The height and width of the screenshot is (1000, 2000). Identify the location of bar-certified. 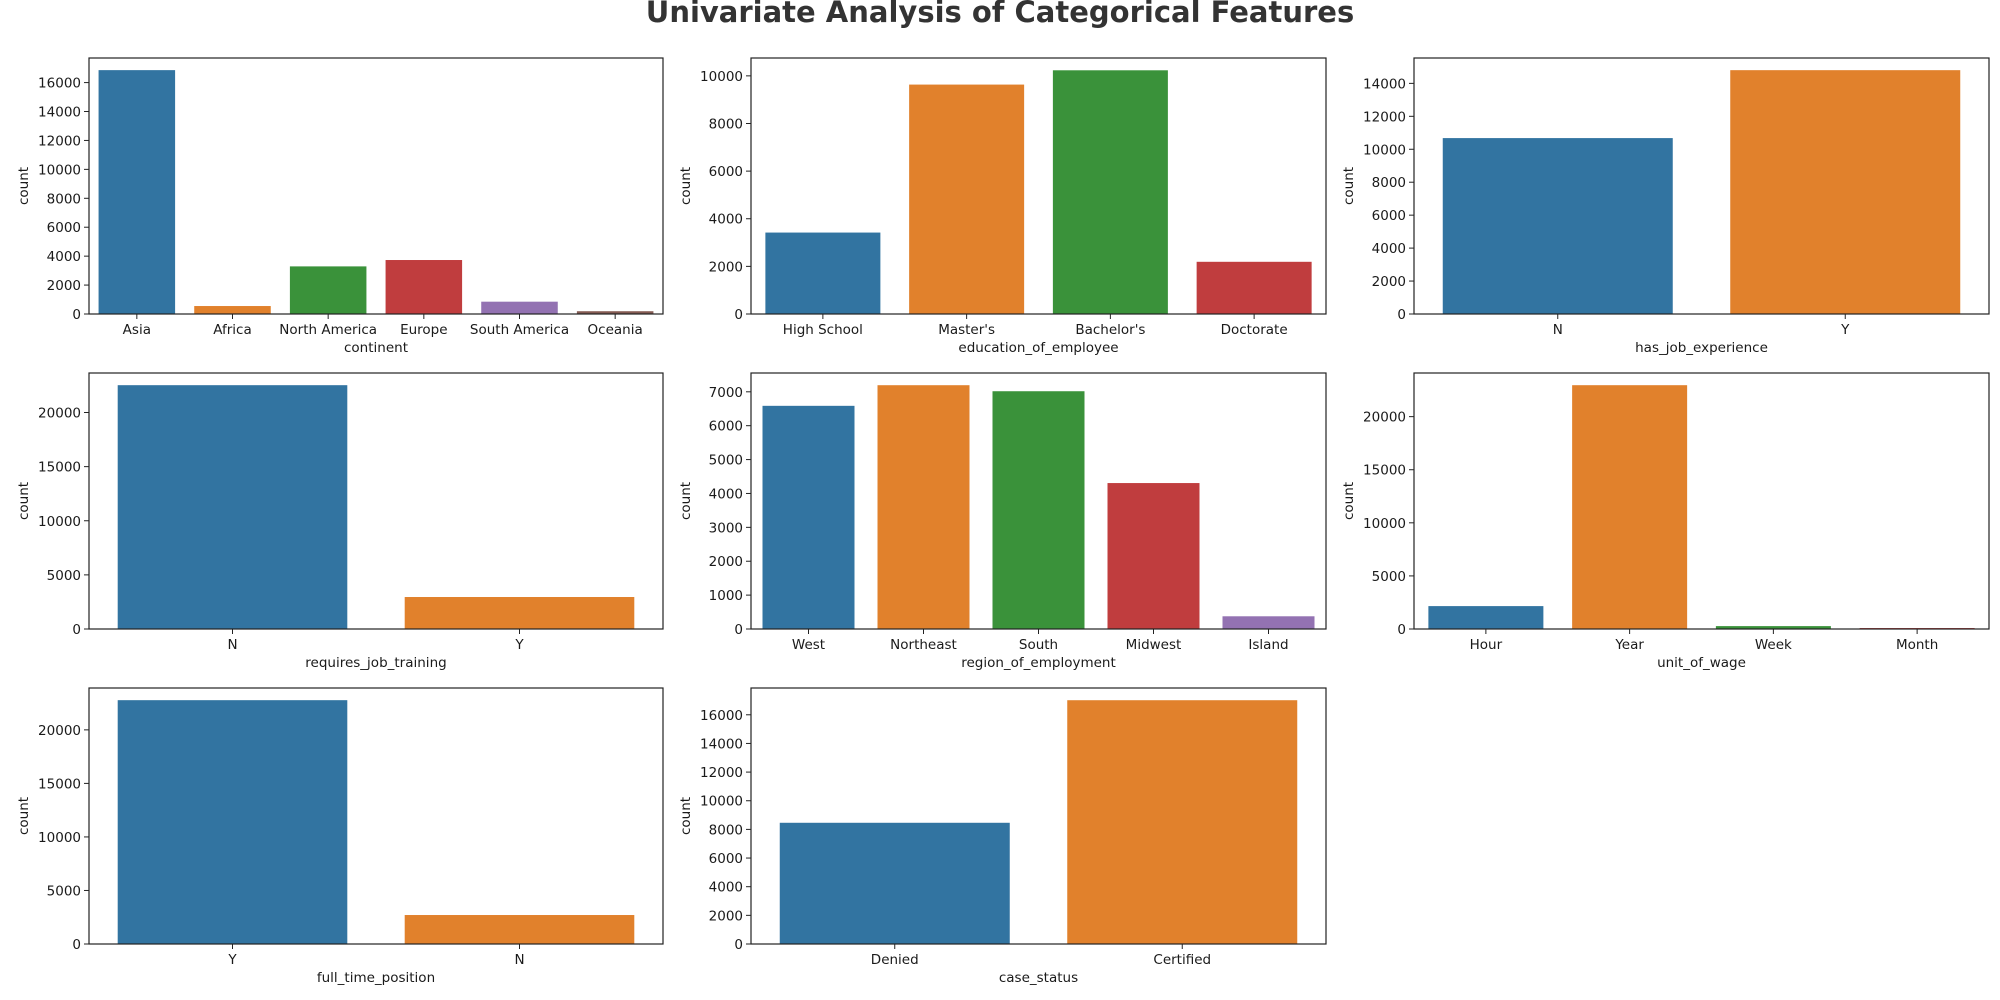
(1182, 822).